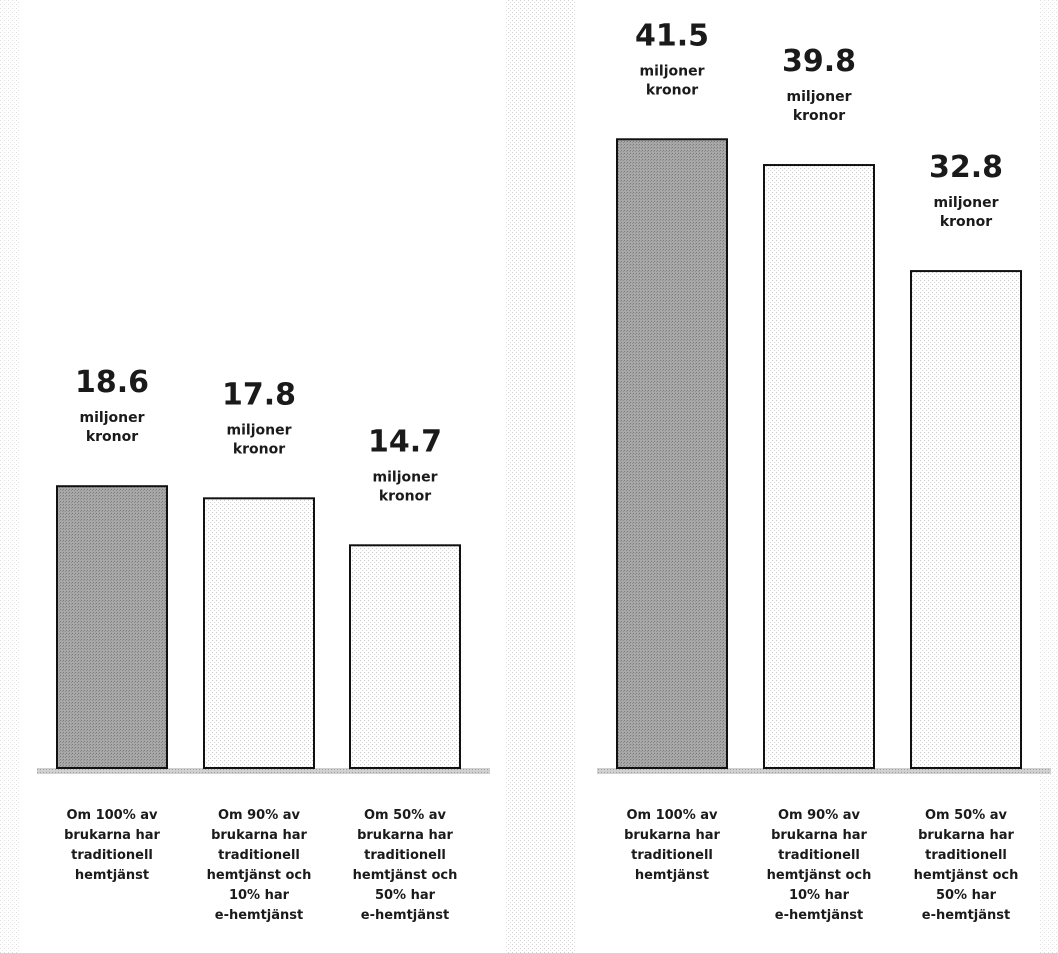 This screenshot has width=1058, height=953. What do you see at coordinates (966, 167) in the screenshot?
I see `value-label: 32.8` at bounding box center [966, 167].